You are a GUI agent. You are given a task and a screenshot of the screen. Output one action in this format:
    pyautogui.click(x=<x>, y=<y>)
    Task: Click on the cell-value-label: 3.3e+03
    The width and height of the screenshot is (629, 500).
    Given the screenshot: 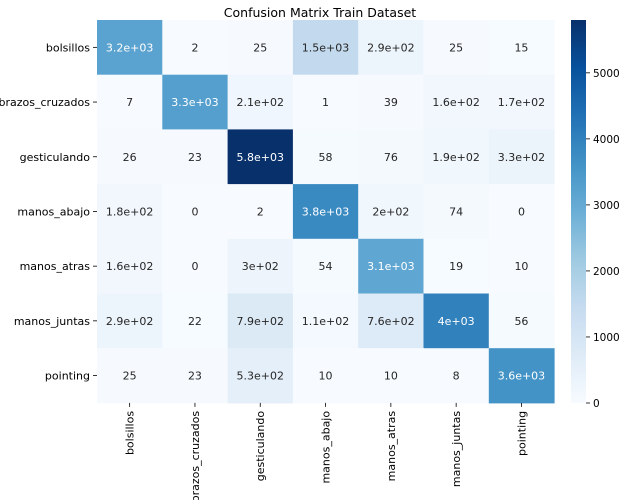 What is the action you would take?
    pyautogui.click(x=194, y=102)
    